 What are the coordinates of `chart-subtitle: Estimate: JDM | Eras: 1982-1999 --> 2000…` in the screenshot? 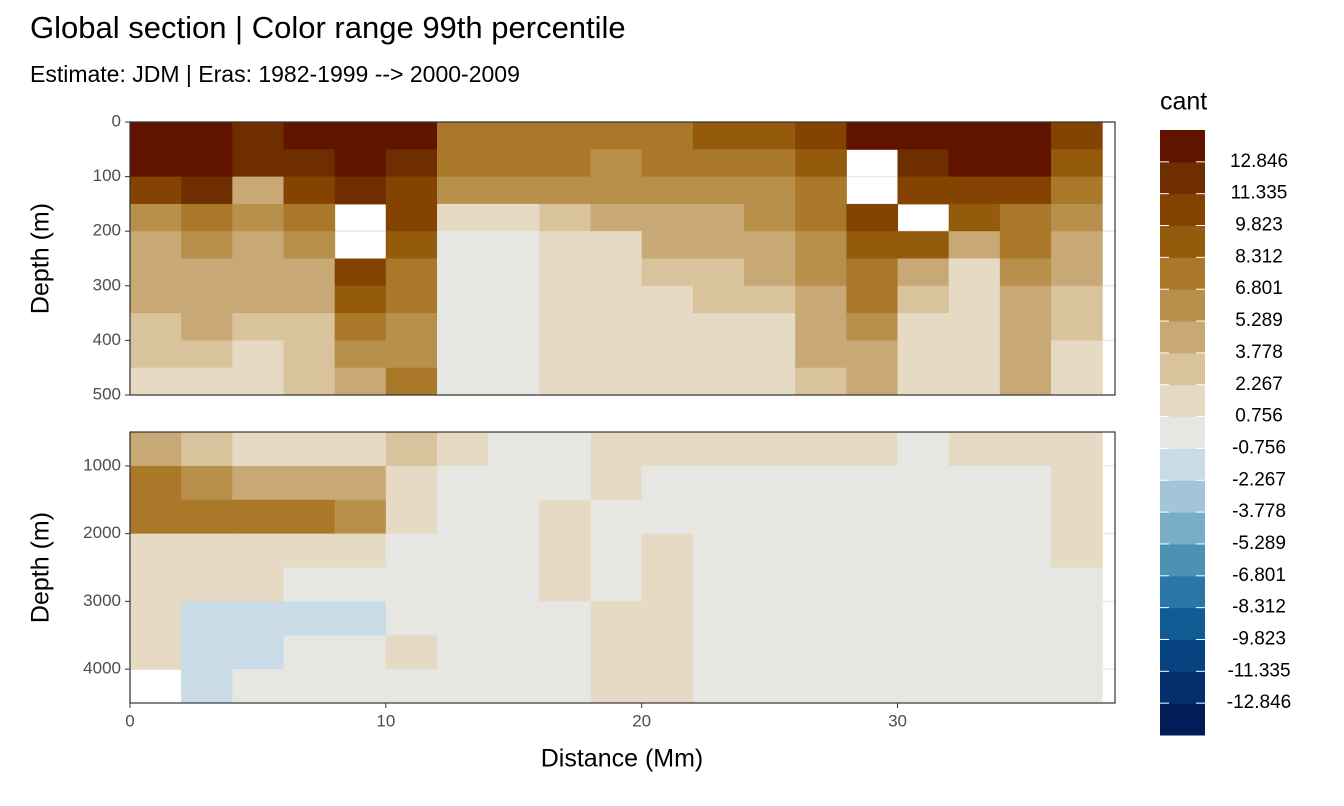 It's located at (275, 74).